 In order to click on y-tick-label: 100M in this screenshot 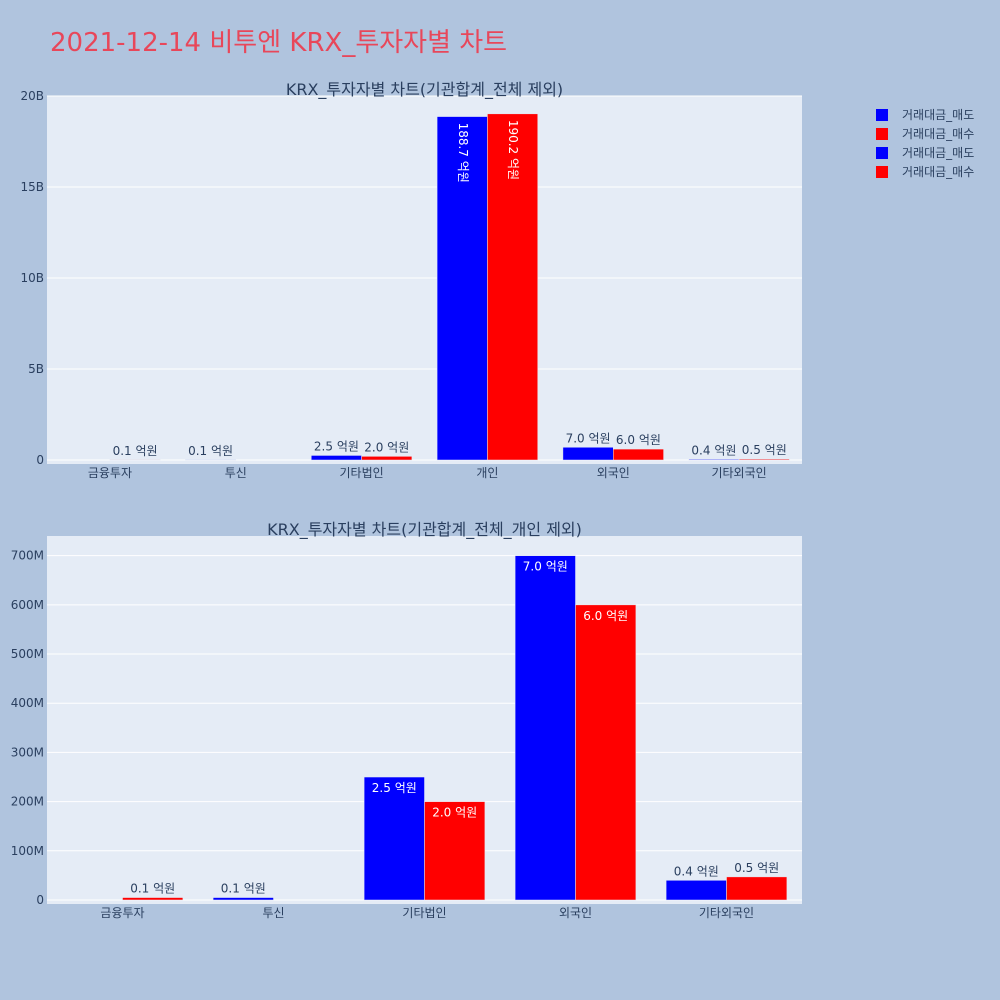, I will do `click(27, 851)`.